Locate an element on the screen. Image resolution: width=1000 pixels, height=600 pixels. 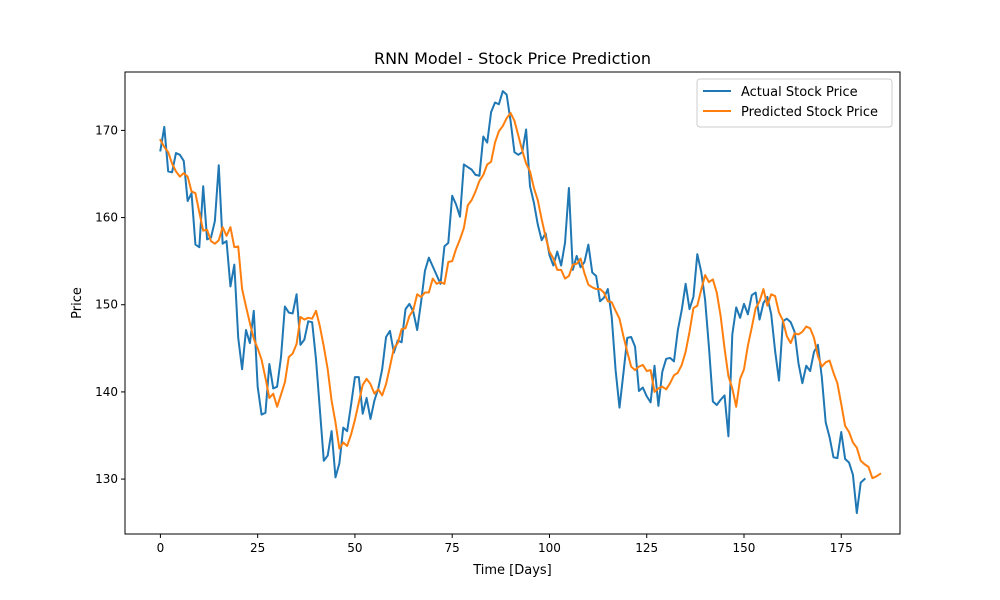
x-tick-label: 175 is located at coordinates (841, 548).